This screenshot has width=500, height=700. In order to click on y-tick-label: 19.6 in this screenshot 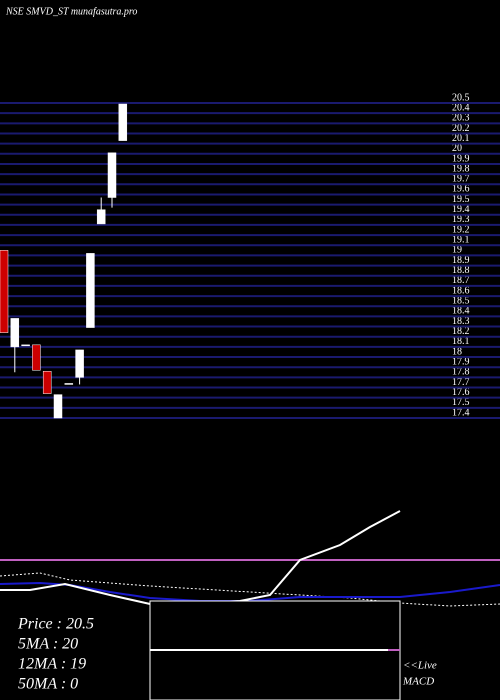, I will do `click(461, 189)`.